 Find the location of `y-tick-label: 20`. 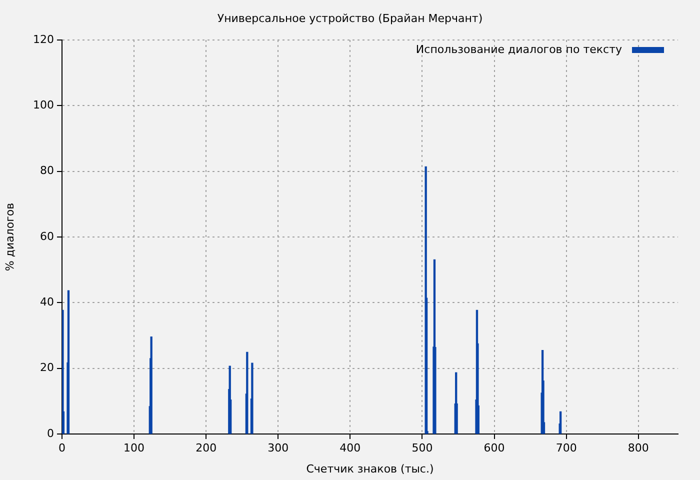

y-tick-label: 20 is located at coordinates (47, 367).